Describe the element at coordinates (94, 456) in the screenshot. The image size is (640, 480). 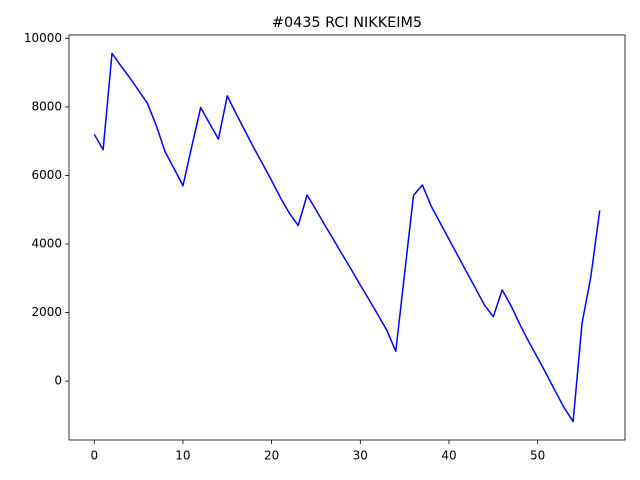
I see `x-tick-label: 0` at that location.